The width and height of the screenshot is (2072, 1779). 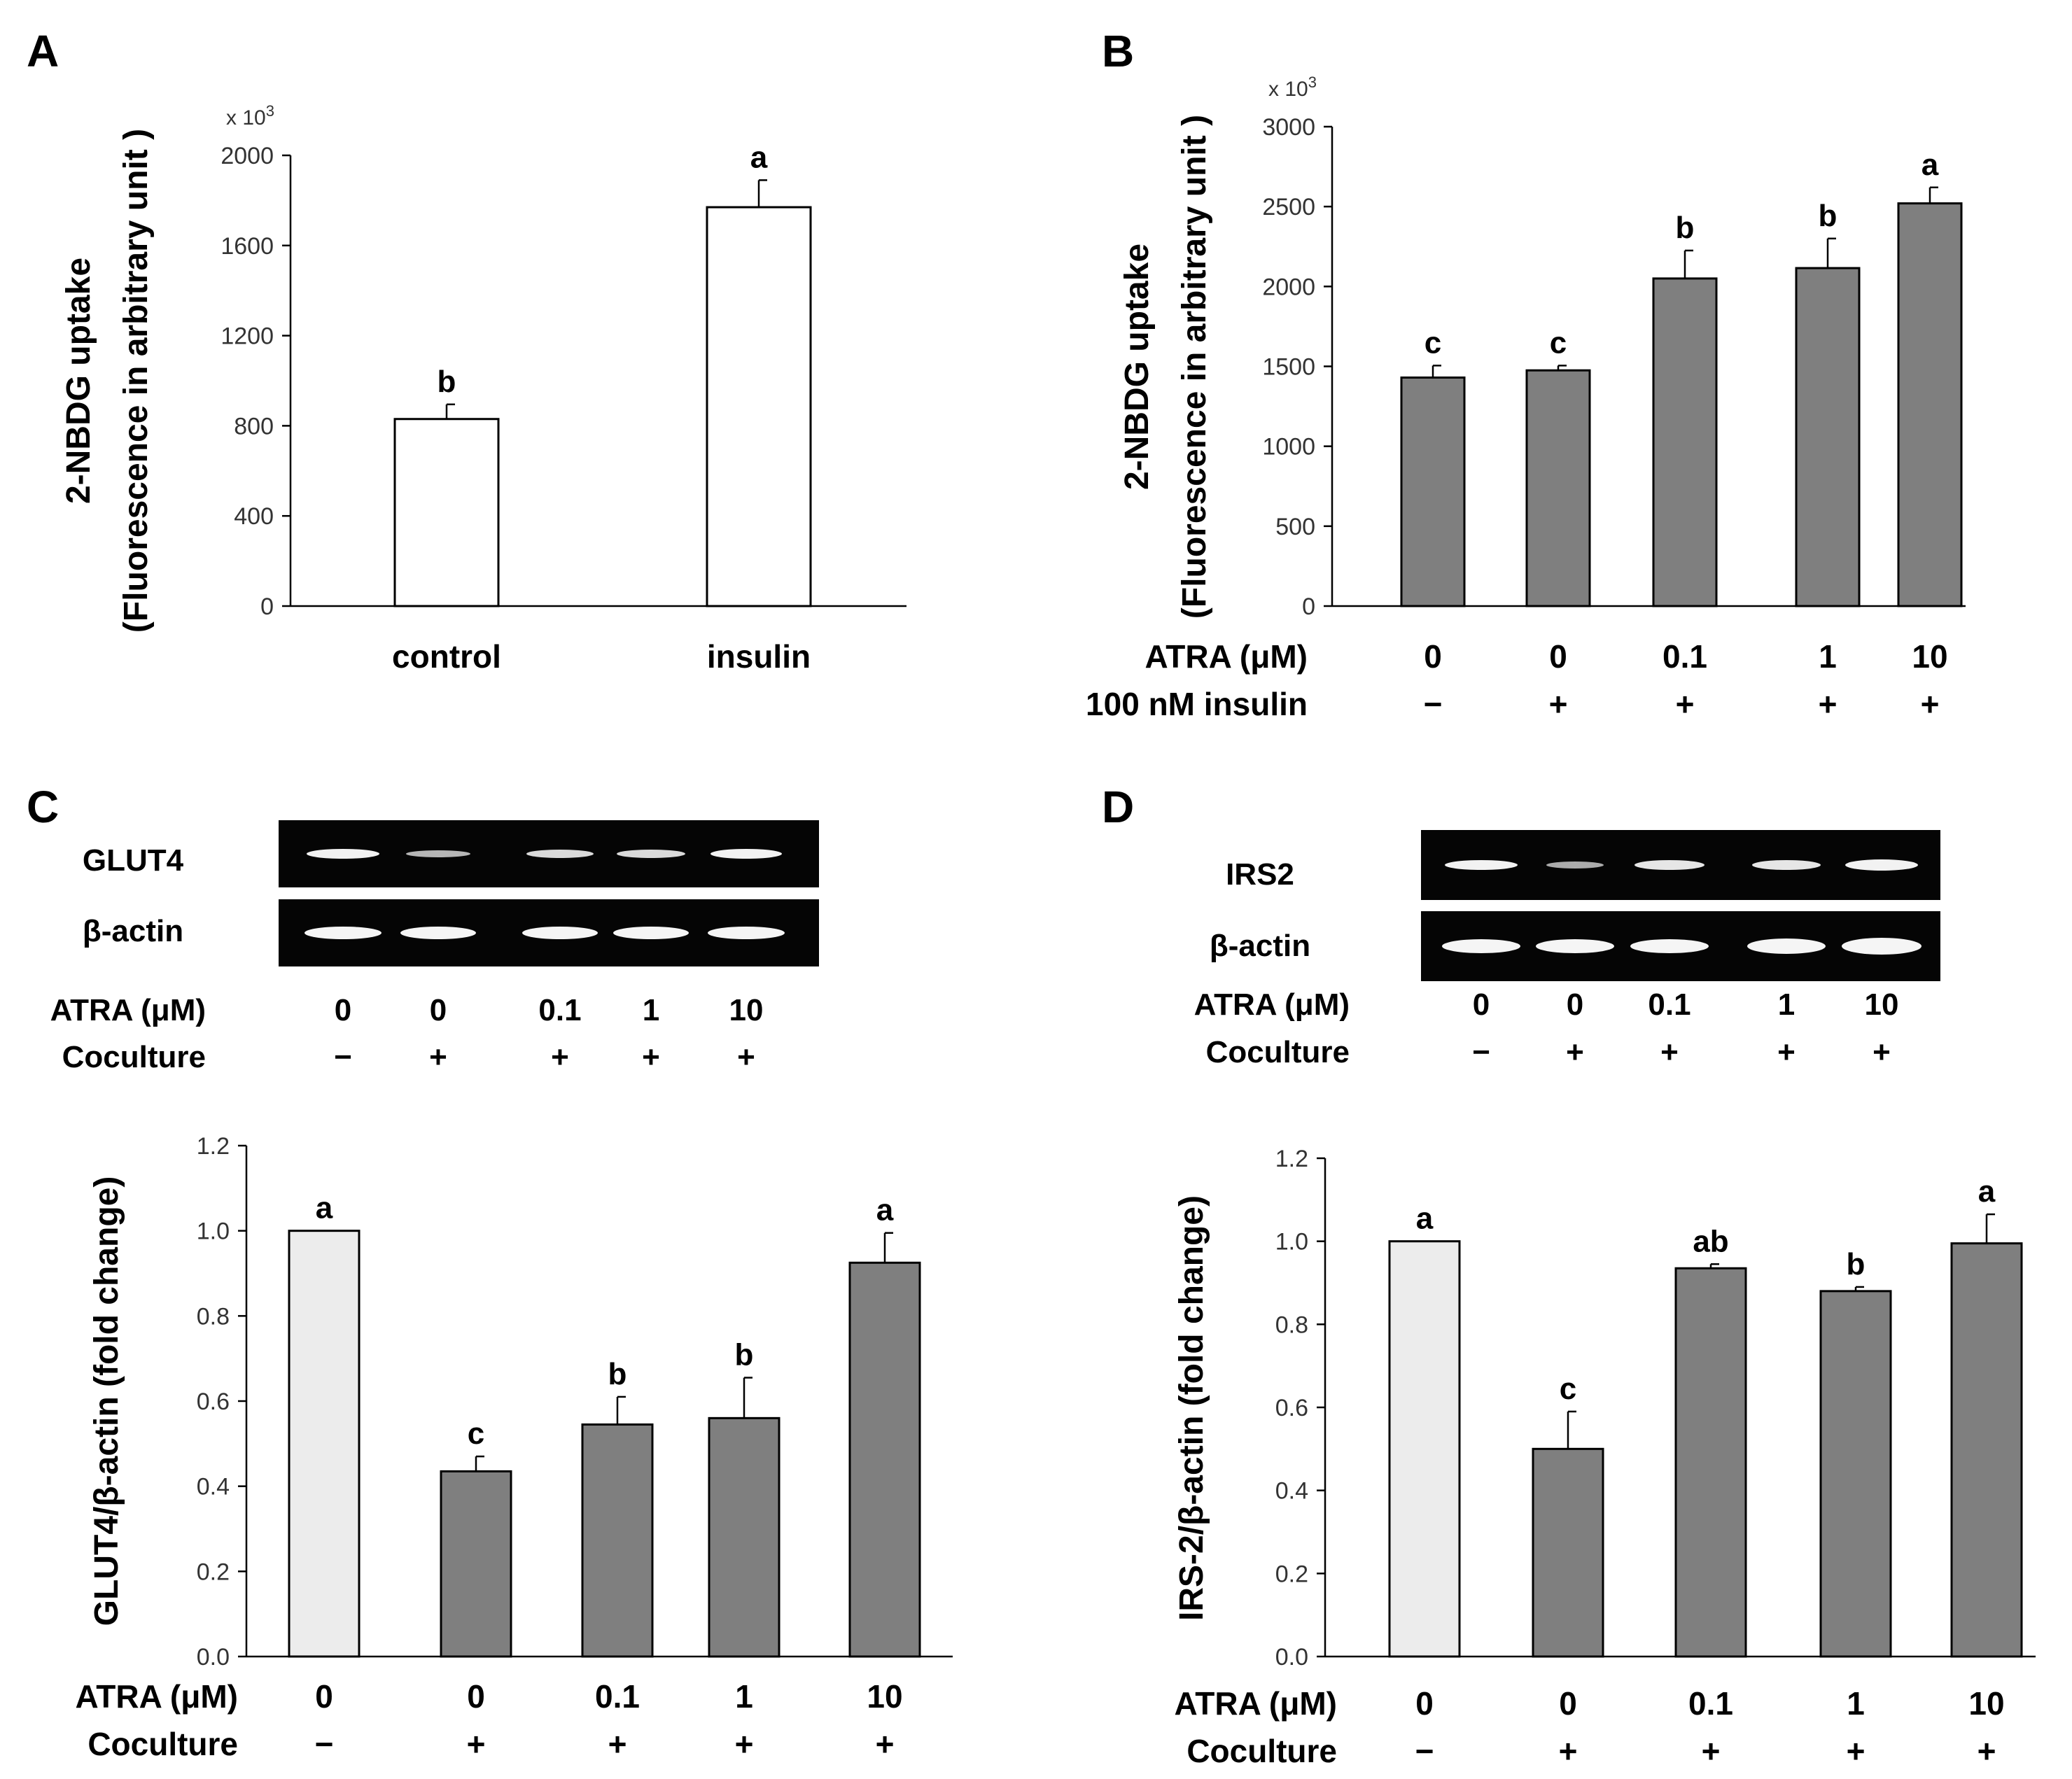 I want to click on y-axis-subtitle: (Fluorescence in arbitrary unit ), so click(x=1194, y=367).